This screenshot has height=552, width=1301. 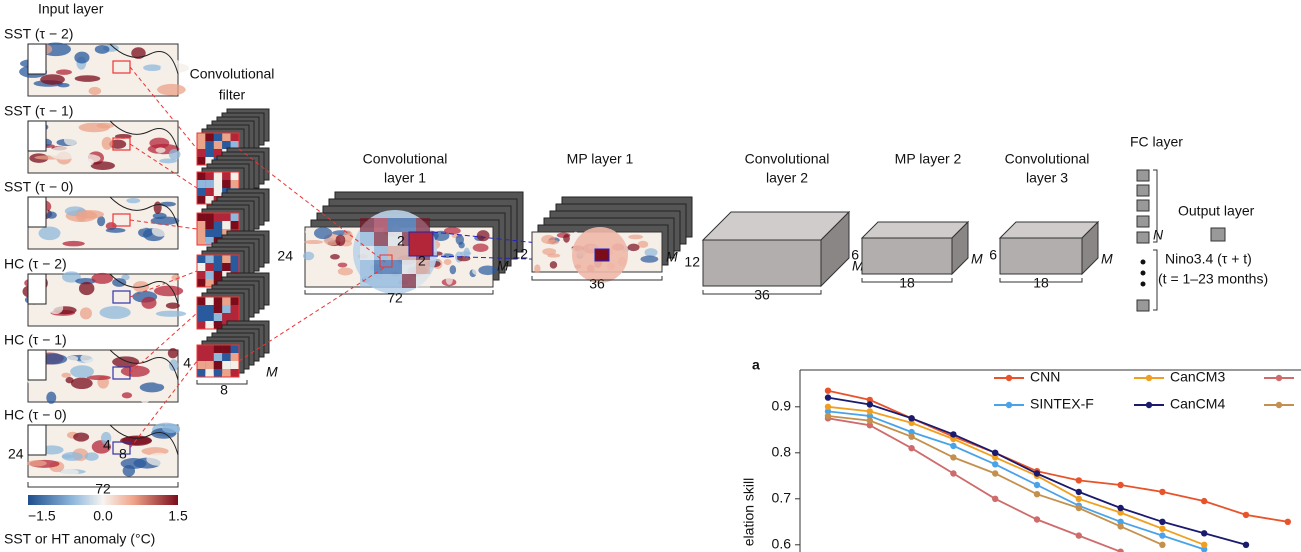 I want to click on label: 36, so click(x=762, y=295).